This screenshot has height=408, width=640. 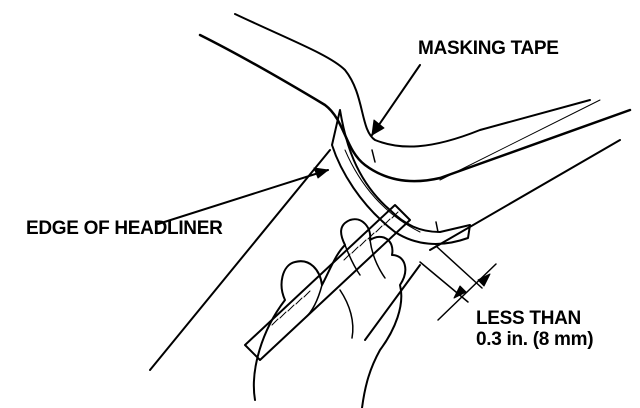 What do you see at coordinates (525, 195) in the screenshot?
I see `pillar-line` at bounding box center [525, 195].